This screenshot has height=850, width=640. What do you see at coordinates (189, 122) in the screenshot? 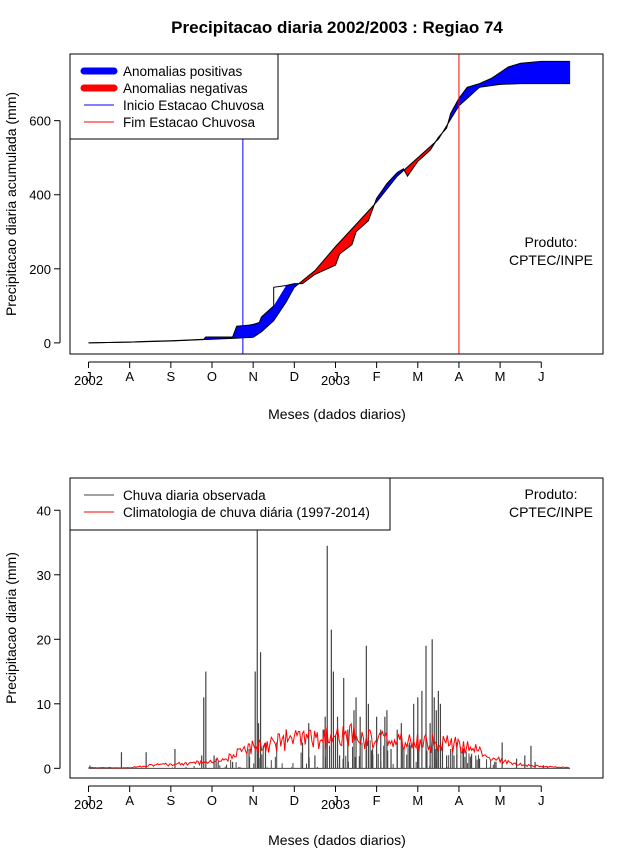
I see `legend-season-end-label: Fim Estacao Chuvosa` at bounding box center [189, 122].